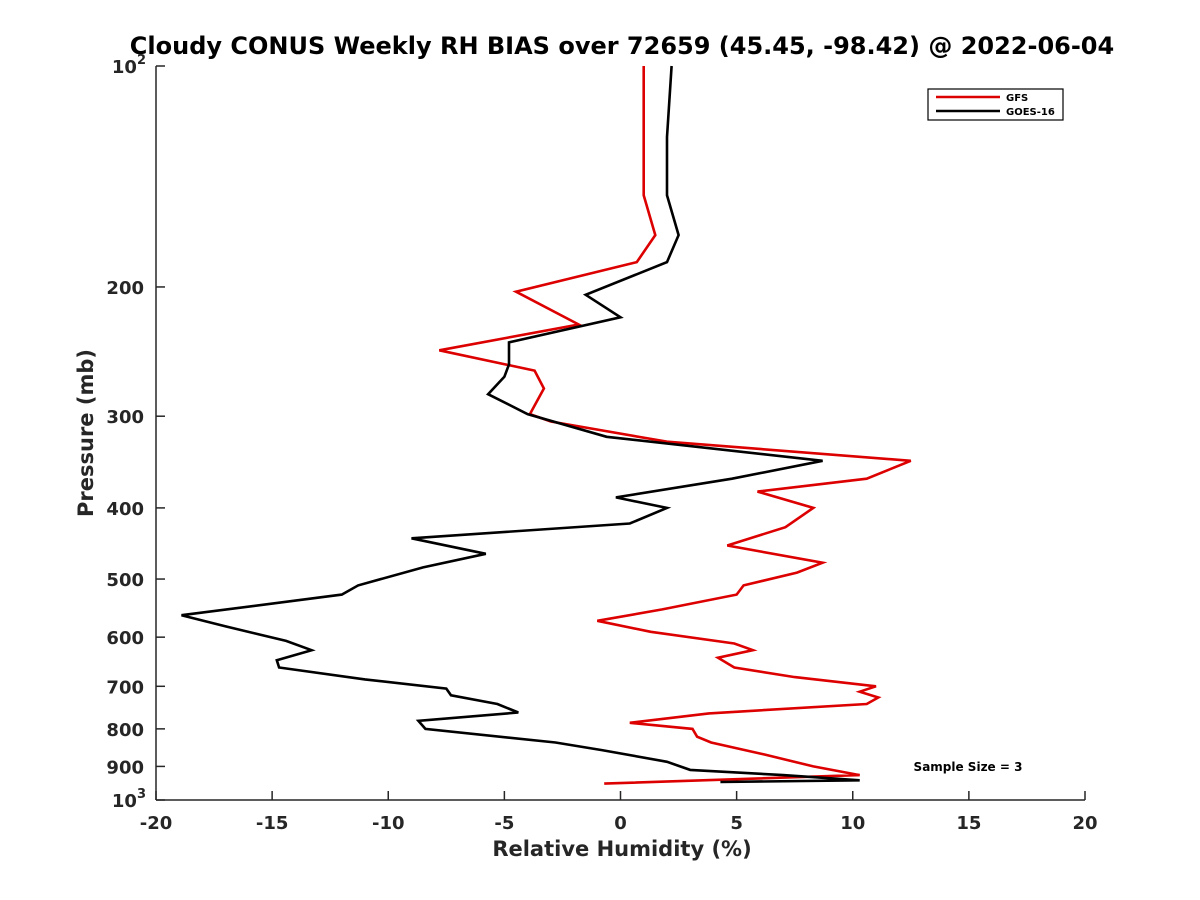 This screenshot has width=1200, height=900. I want to click on legend: GFS GOES-16, so click(995, 104).